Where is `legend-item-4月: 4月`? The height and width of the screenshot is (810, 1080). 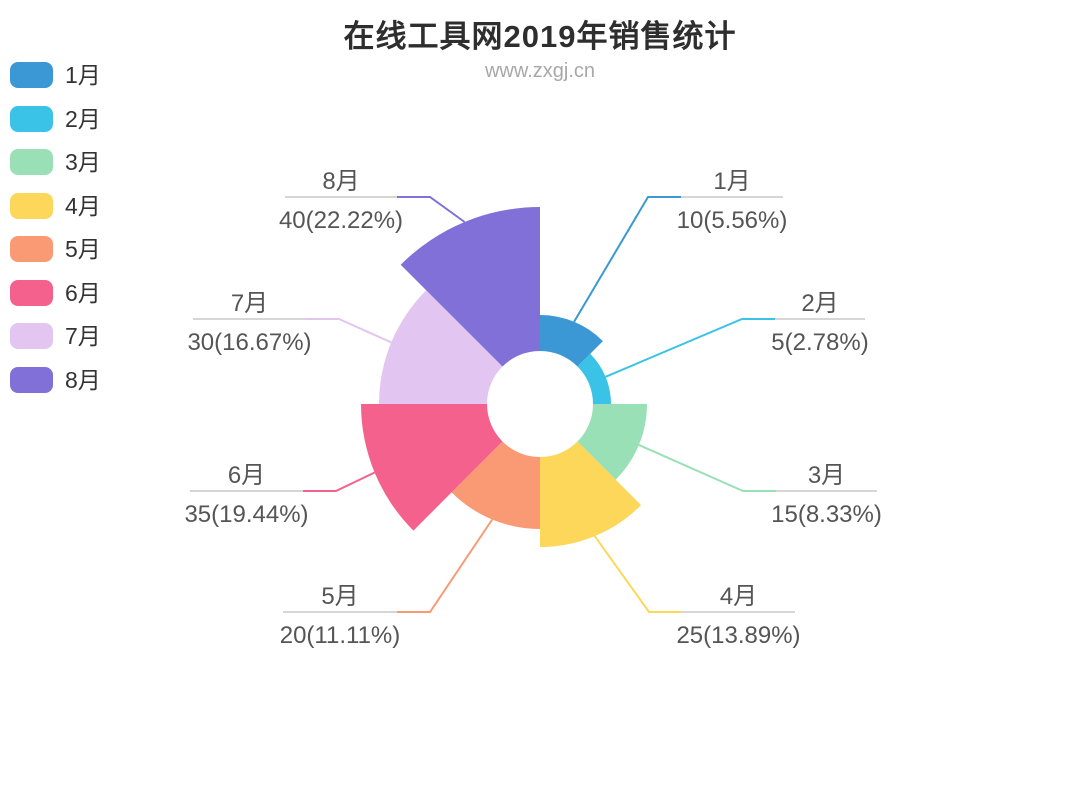 legend-item-4月: 4月 is located at coordinates (55, 205).